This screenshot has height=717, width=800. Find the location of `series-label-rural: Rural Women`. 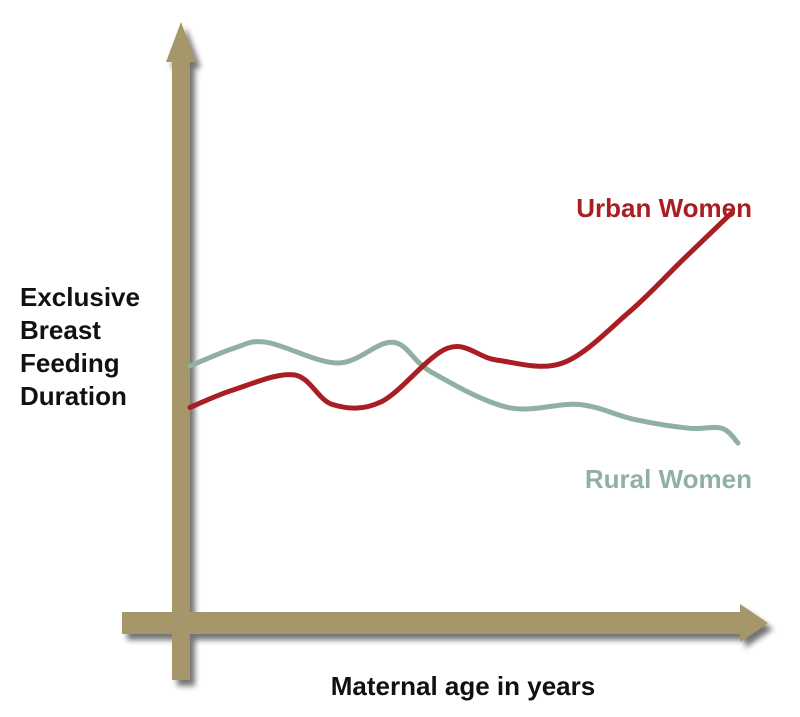

series-label-rural: Rural Women is located at coordinates (668, 479).